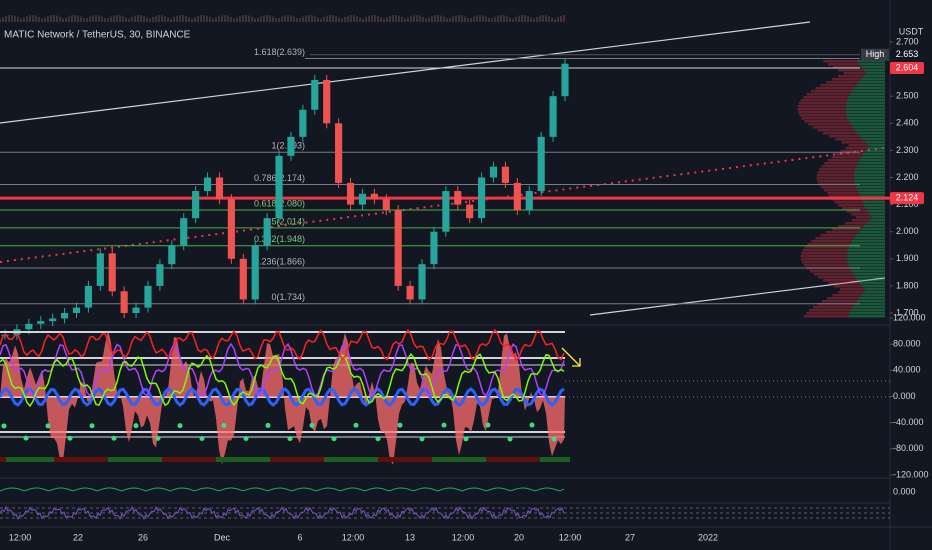 This screenshot has height=550, width=932. I want to click on osc-tick-label: 80.000, so click(907, 344).